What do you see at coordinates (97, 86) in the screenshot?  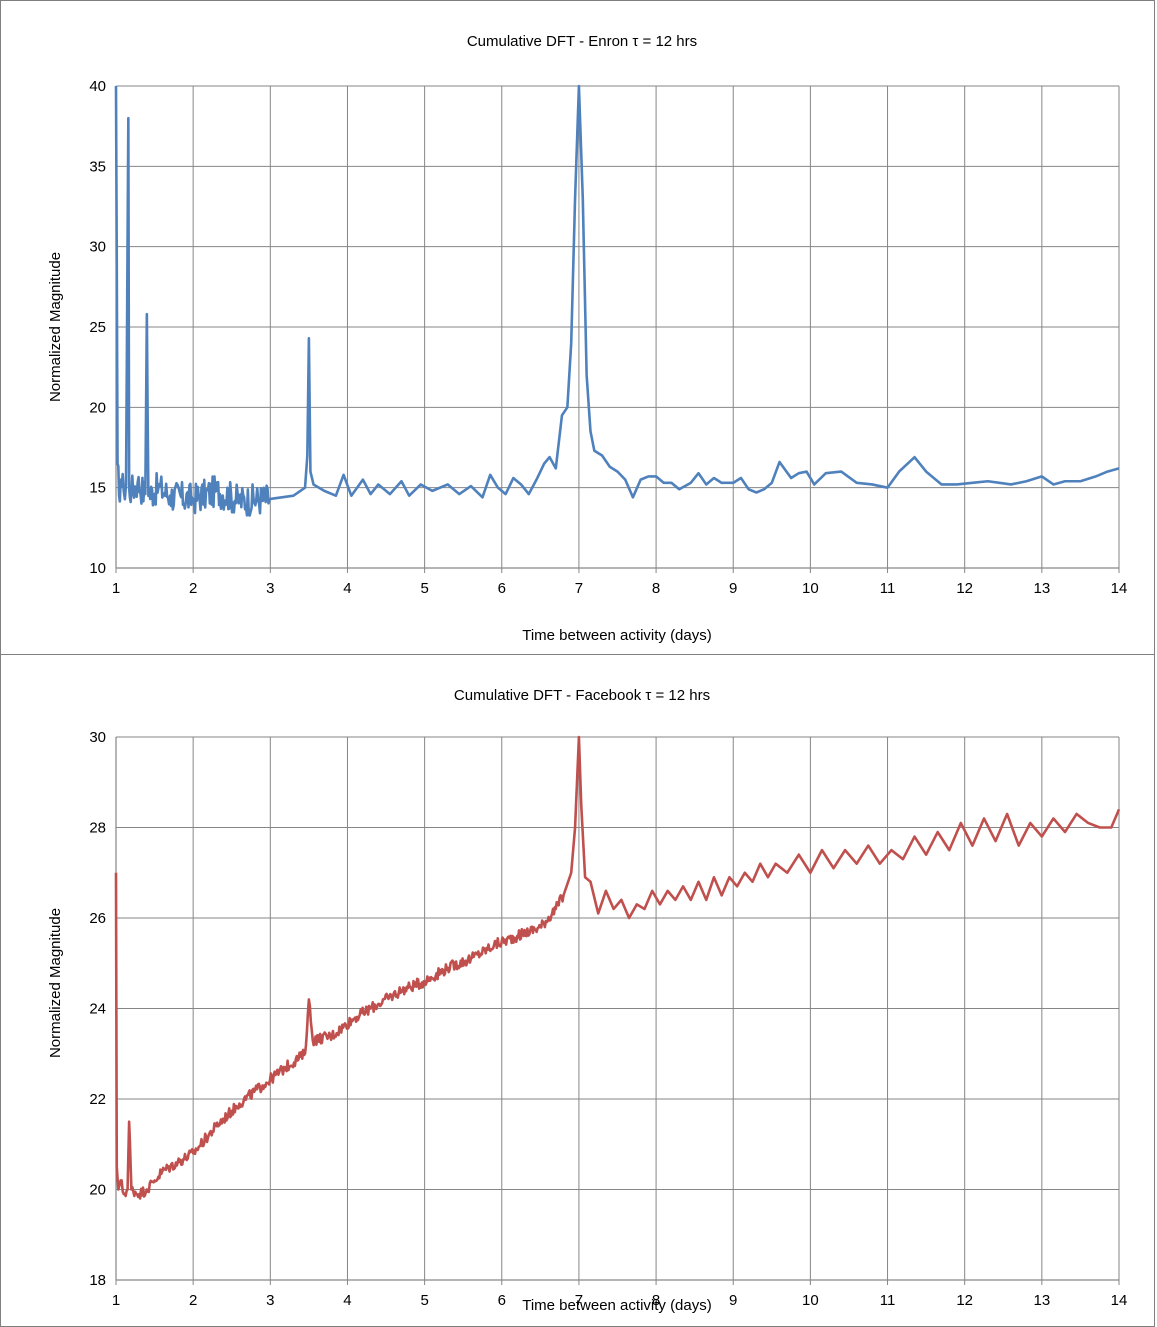 I see `y-tick-label: 40` at bounding box center [97, 86].